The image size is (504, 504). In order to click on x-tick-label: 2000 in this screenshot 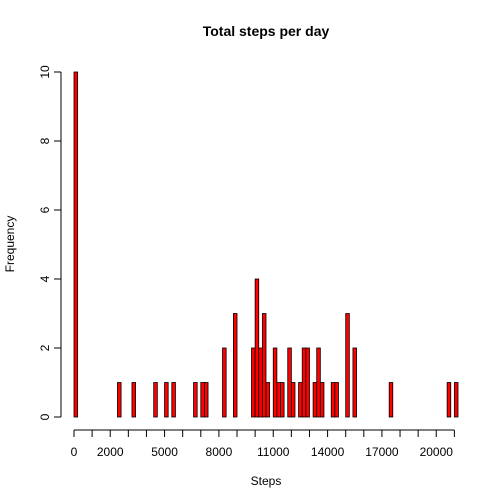, I will do `click(110, 452)`.